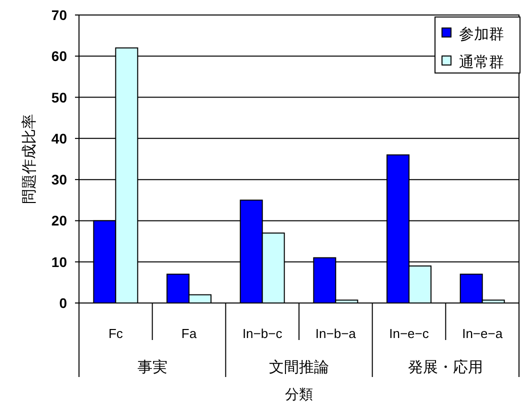 The width and height of the screenshot is (522, 405). Describe the element at coordinates (59, 180) in the screenshot. I see `y-tick-label: 30` at that location.